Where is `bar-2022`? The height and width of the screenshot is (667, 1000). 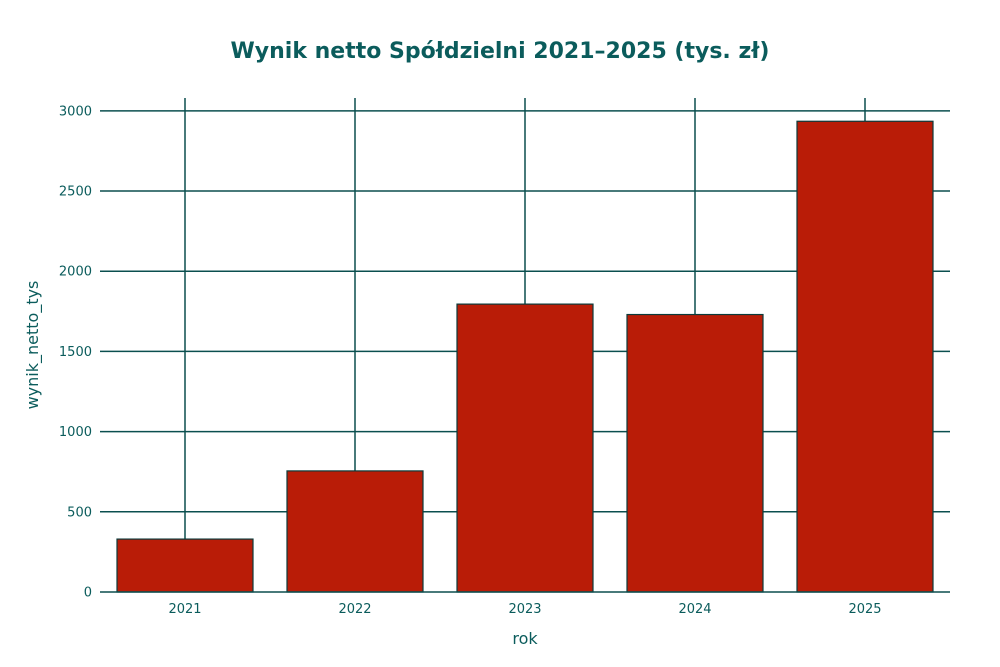 bar-2022 is located at coordinates (355, 531).